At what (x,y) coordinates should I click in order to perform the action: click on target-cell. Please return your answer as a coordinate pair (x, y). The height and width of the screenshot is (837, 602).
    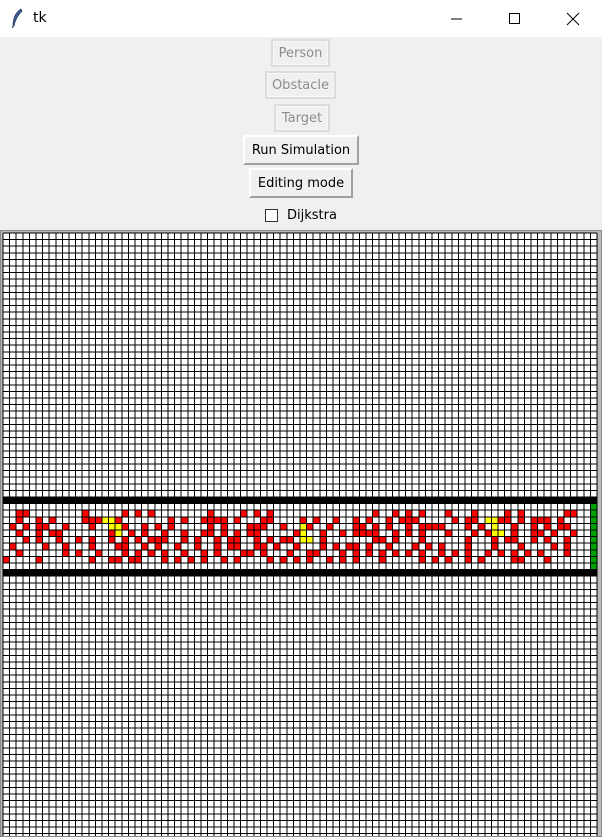
    Looking at the image, I should click on (593, 526).